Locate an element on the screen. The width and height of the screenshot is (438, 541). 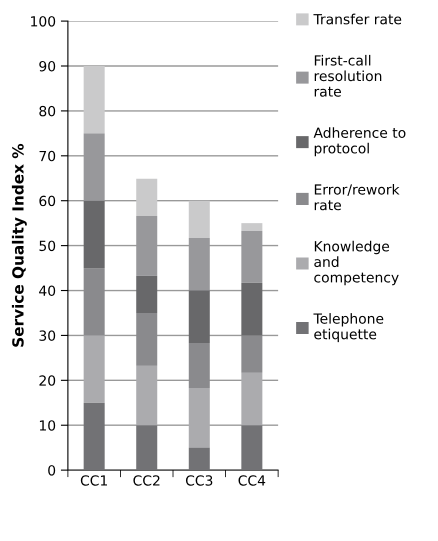
x-tick-label: CC3 is located at coordinates (199, 480).